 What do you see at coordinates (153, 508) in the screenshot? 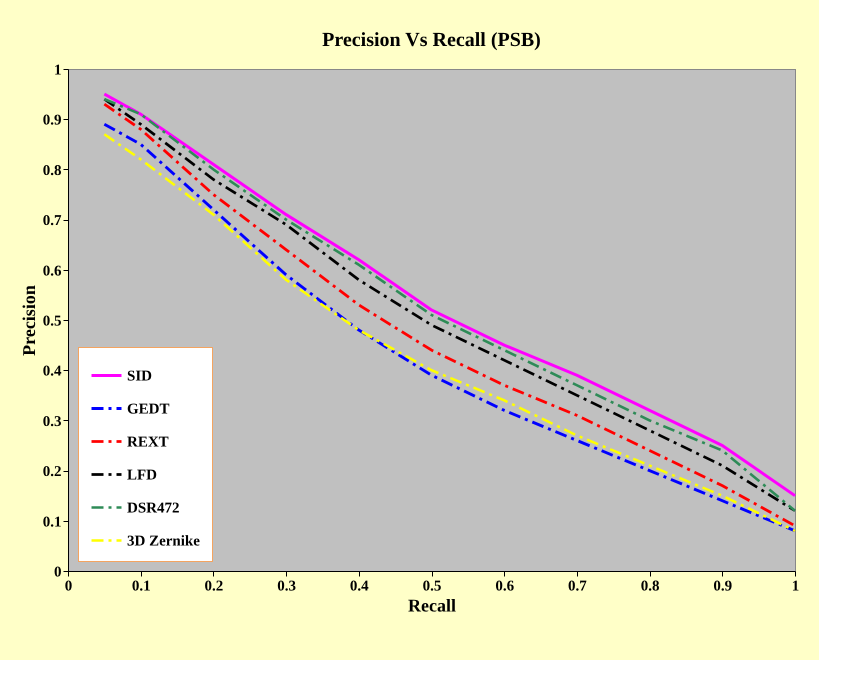
I see `legend-label: DSR472` at bounding box center [153, 508].